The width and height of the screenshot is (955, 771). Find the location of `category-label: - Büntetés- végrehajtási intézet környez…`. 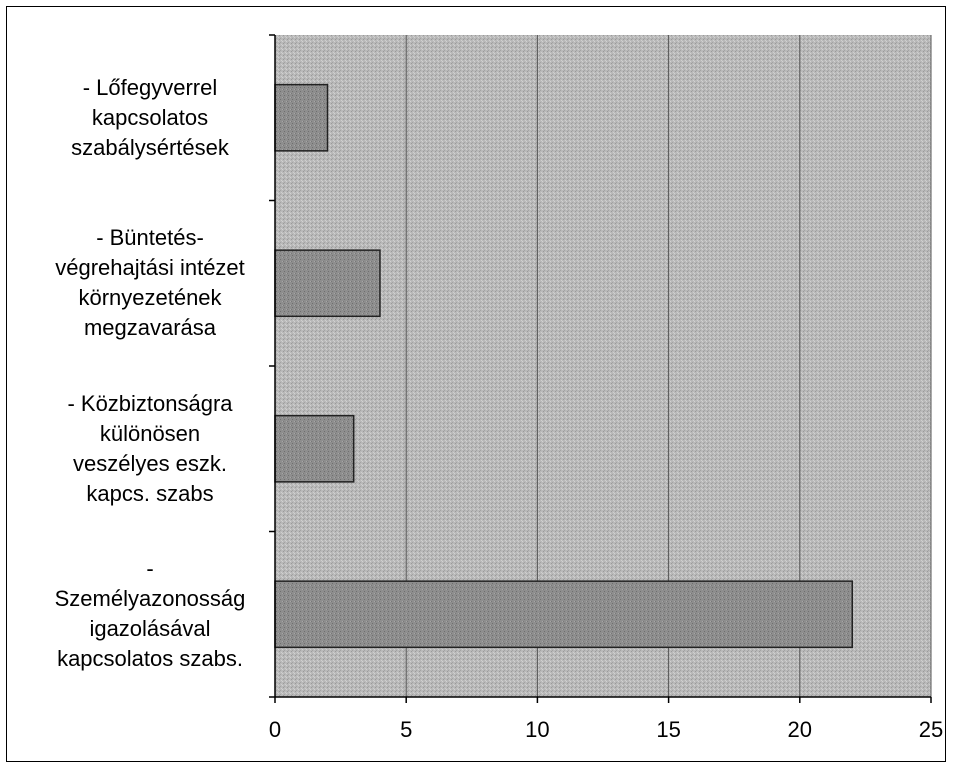

category-label: - Büntetés- végrehajtási intézet környez… is located at coordinates (150, 283).